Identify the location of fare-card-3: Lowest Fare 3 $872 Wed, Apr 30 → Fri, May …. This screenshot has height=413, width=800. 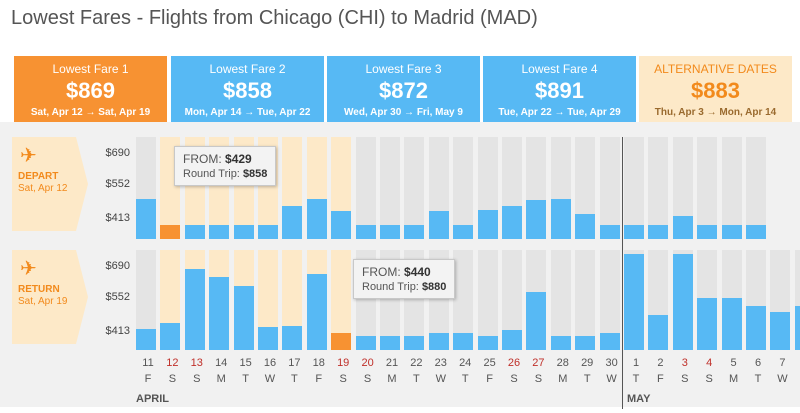
(403, 89).